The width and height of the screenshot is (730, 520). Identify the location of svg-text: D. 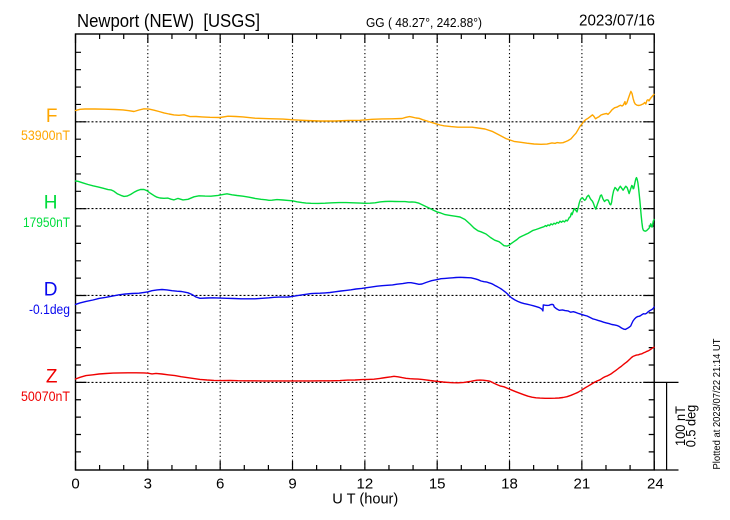
(51, 289).